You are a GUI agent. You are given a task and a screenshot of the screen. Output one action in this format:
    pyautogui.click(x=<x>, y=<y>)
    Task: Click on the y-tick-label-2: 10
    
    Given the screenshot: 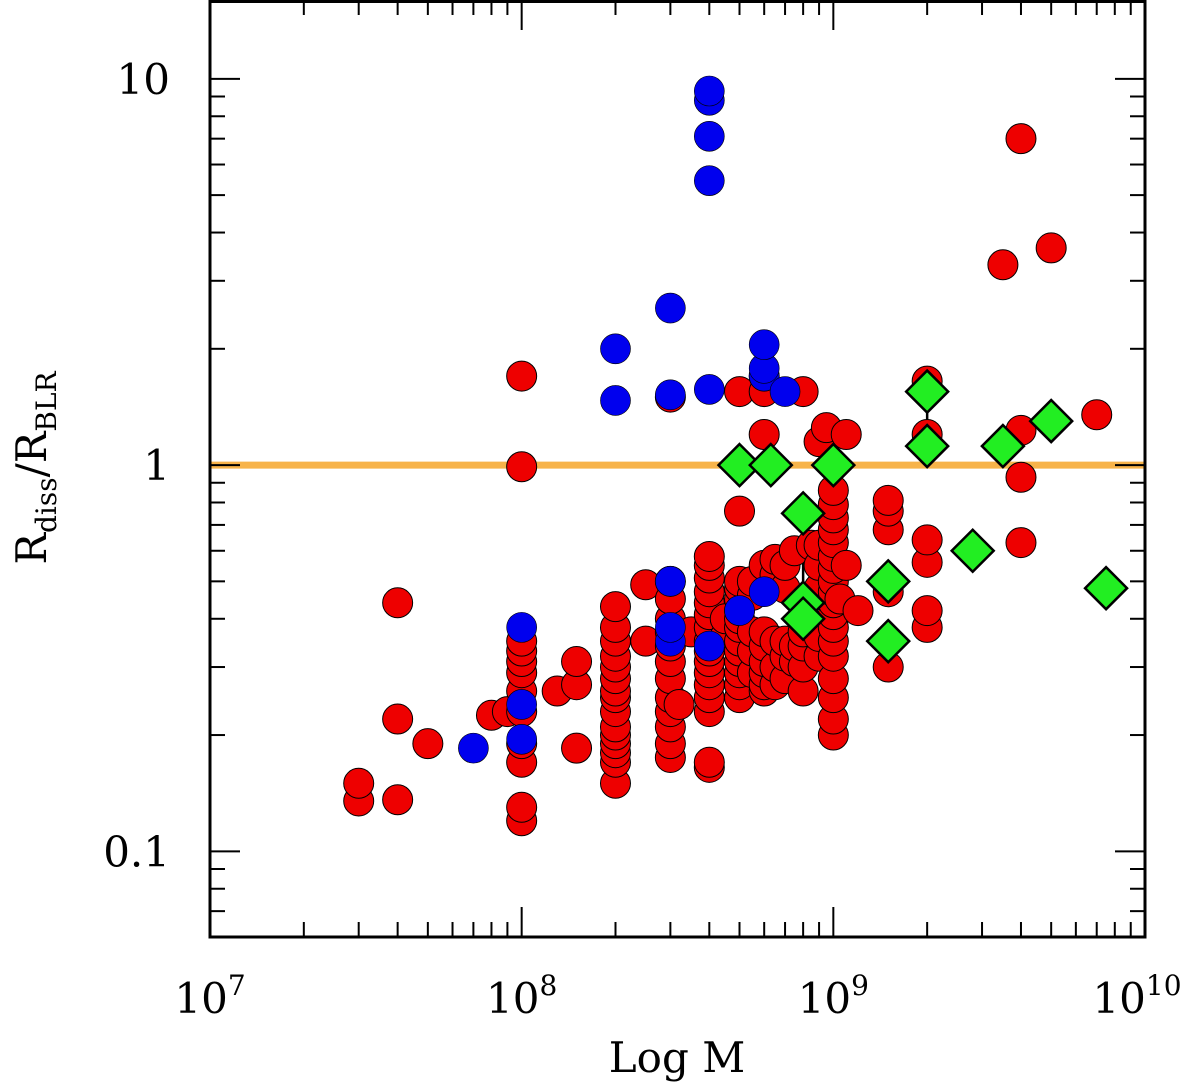 What is the action you would take?
    pyautogui.click(x=143, y=79)
    